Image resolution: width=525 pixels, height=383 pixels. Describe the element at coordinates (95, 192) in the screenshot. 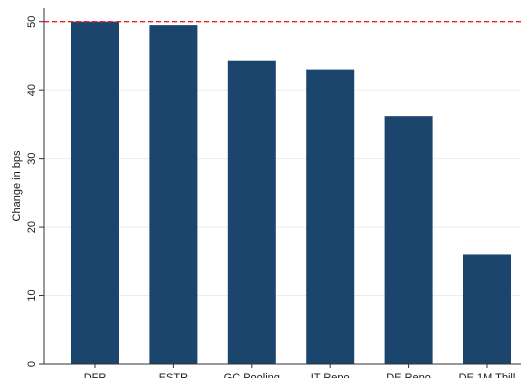

I see `bar-dfr` at that location.